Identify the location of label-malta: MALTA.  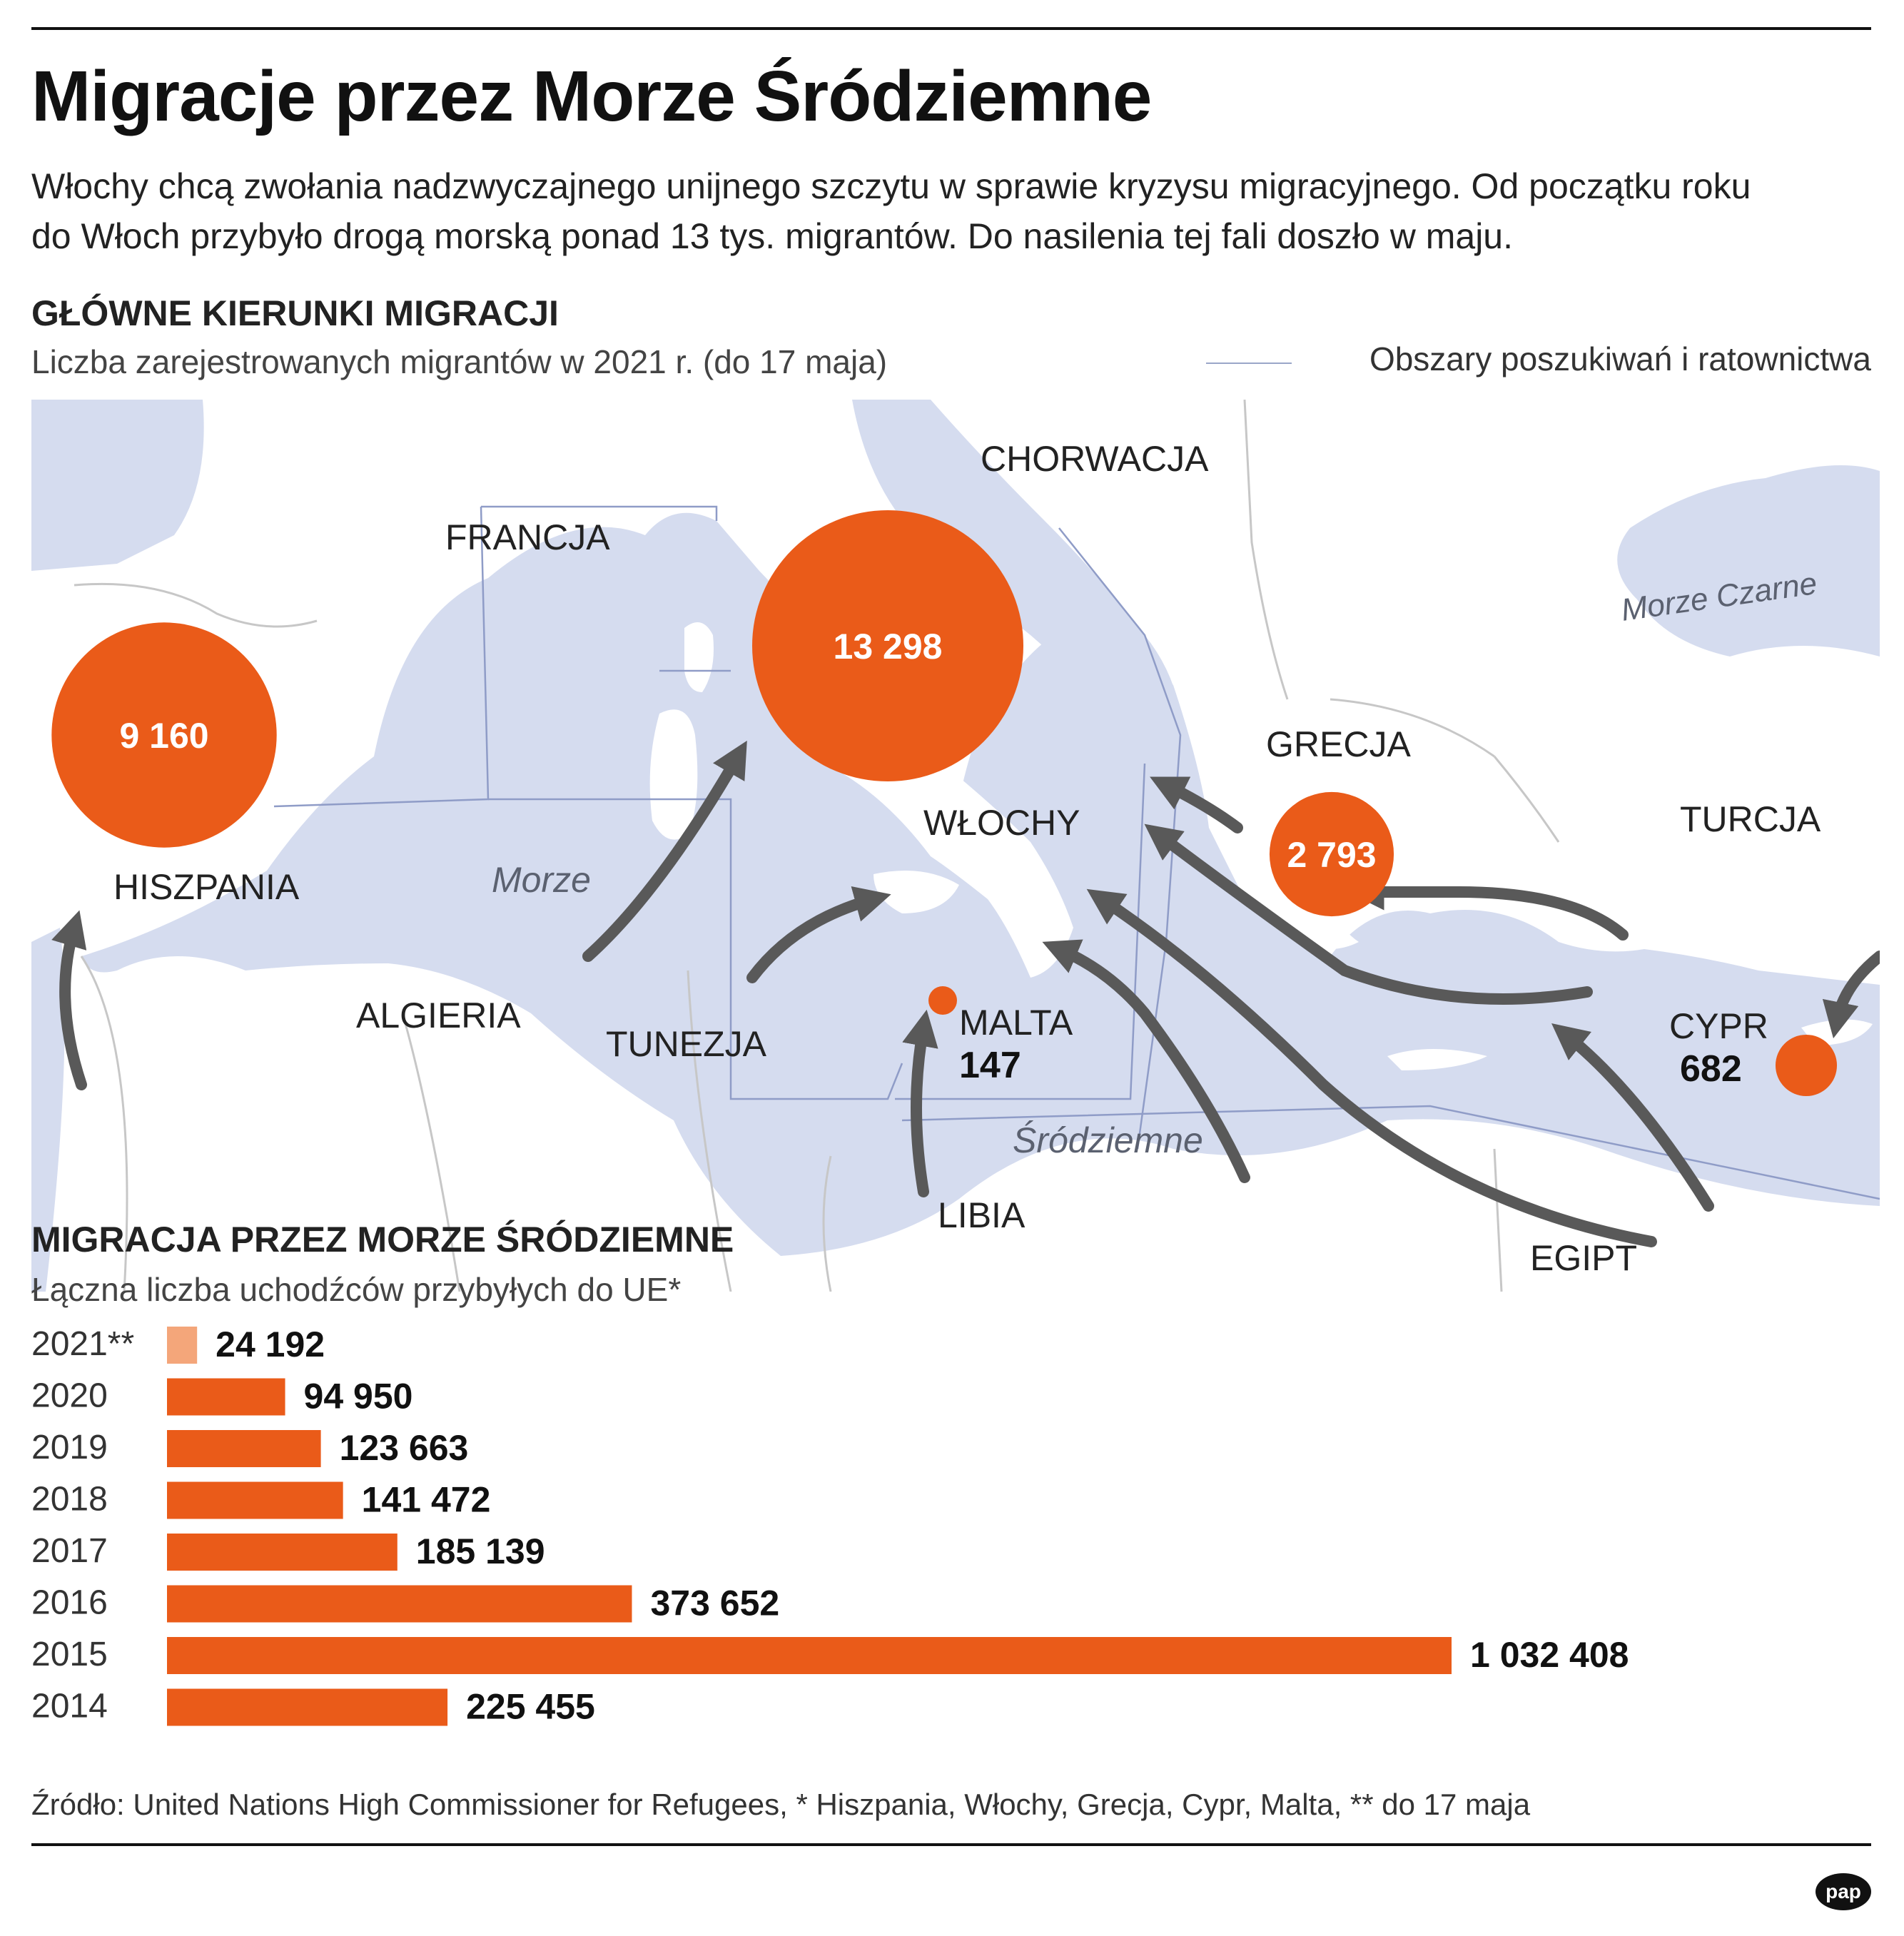
(1016, 1023).